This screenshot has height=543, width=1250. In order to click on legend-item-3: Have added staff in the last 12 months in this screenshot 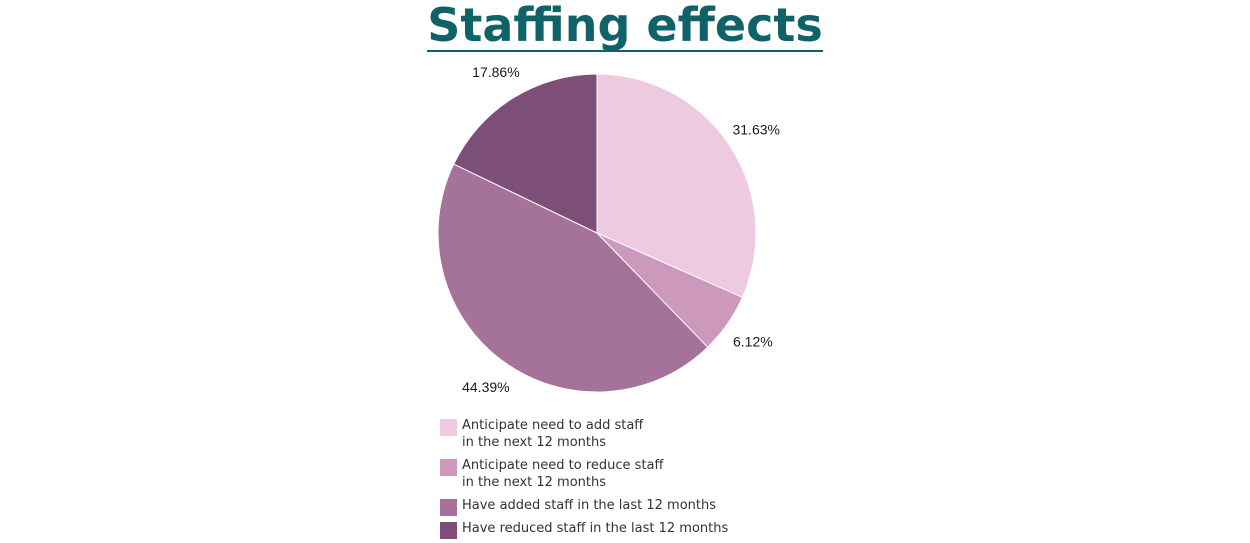, I will do `click(584, 506)`.